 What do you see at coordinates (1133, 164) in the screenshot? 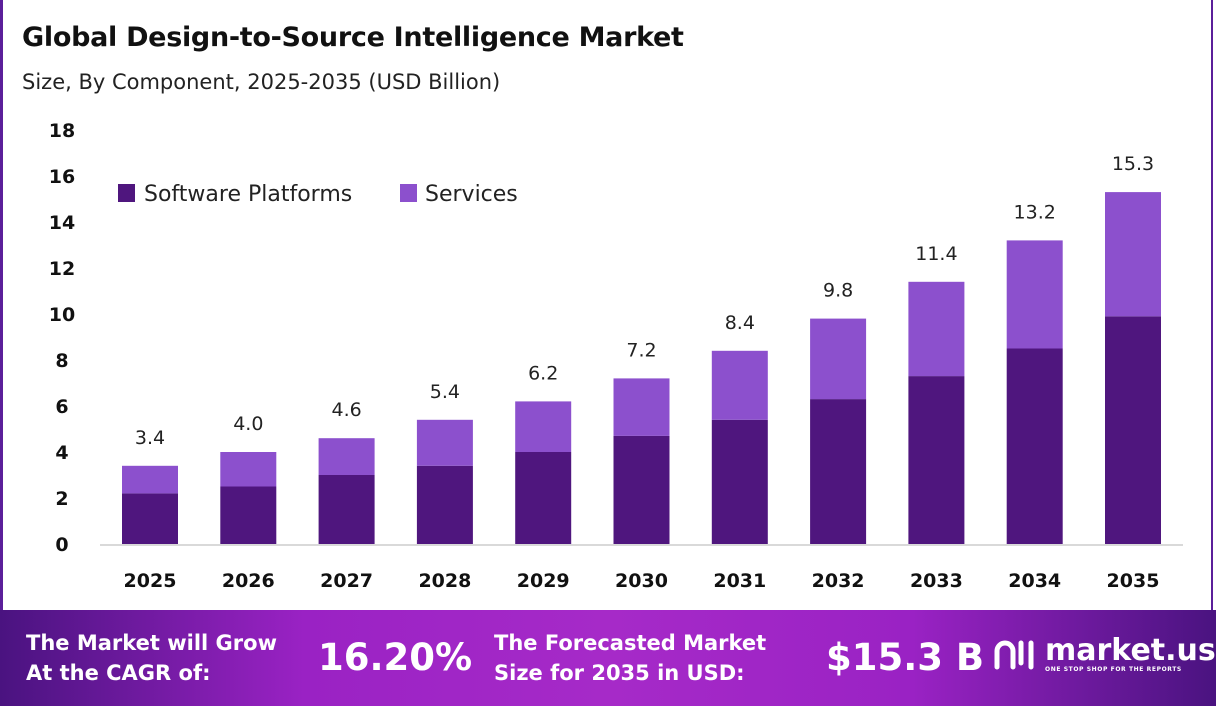
I see `total-data-label: 15.3` at bounding box center [1133, 164].